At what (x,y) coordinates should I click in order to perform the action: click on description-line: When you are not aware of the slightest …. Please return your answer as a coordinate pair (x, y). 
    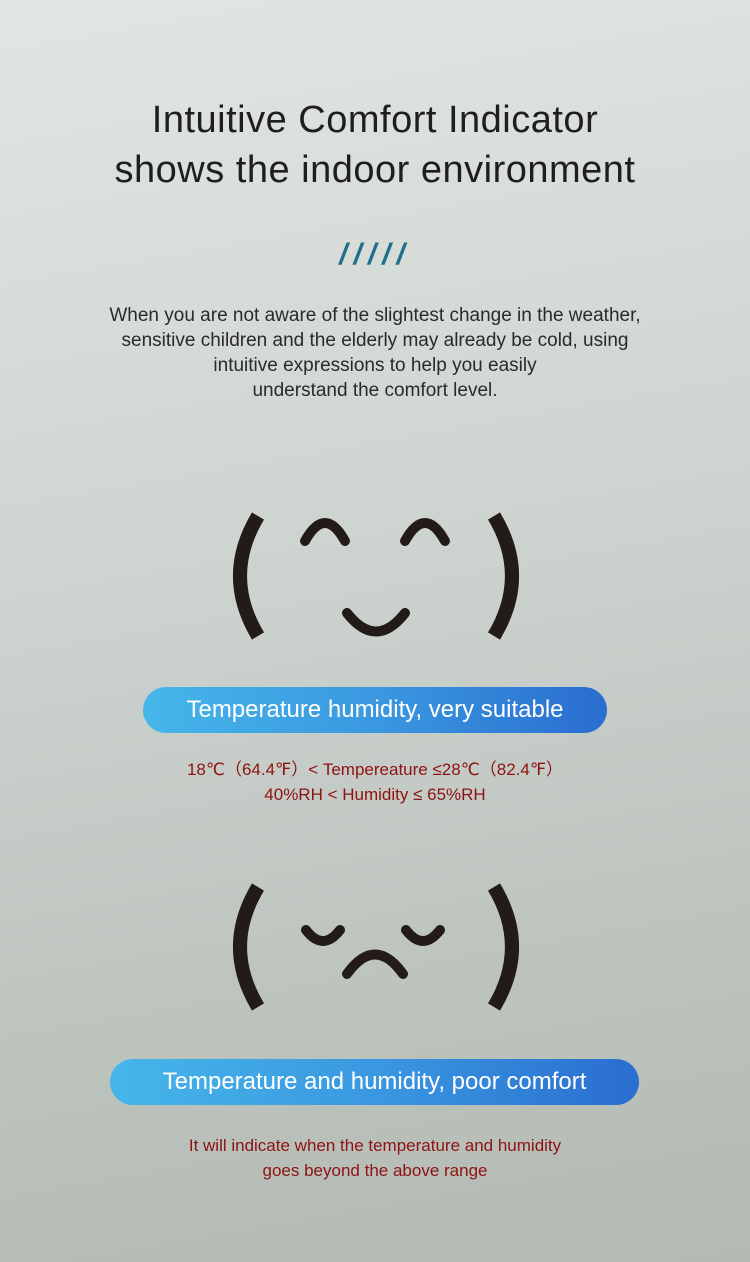
    Looking at the image, I should click on (375, 315).